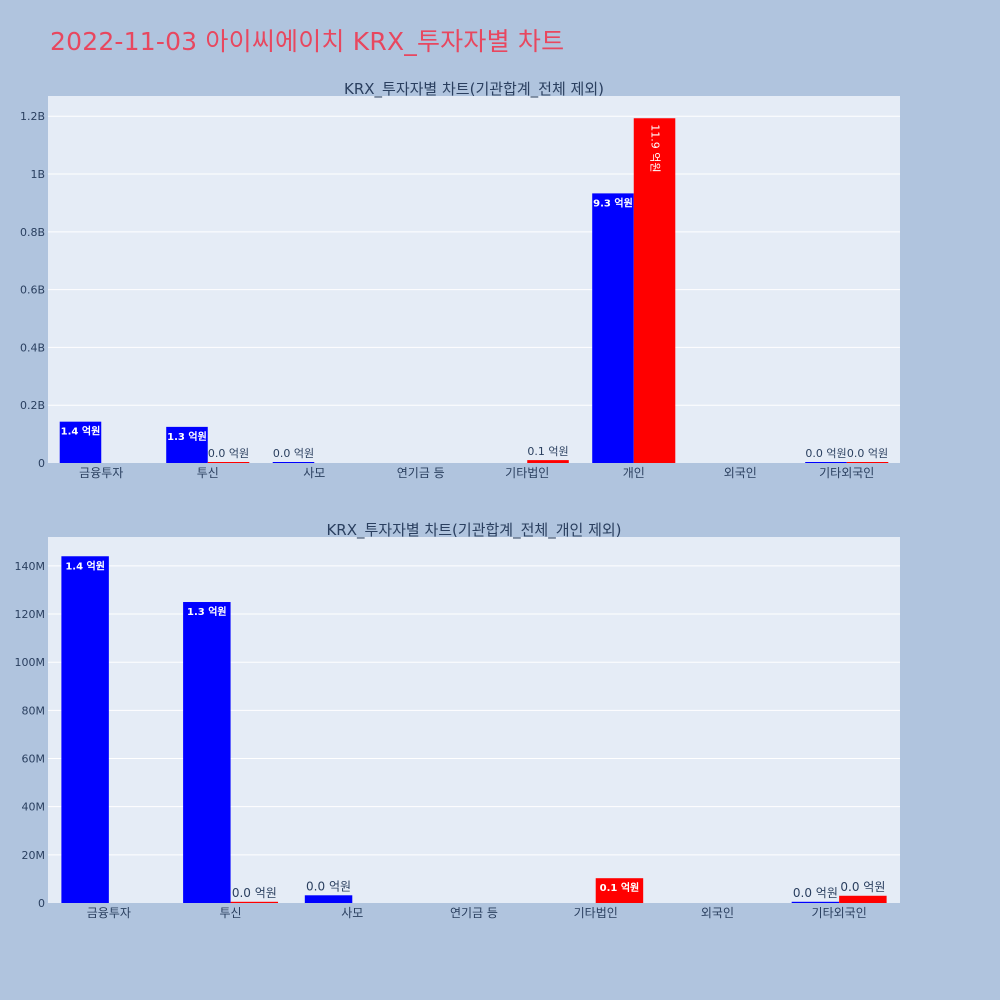  What do you see at coordinates (41, 903) in the screenshot?
I see `chart2-ytick-label: 0` at bounding box center [41, 903].